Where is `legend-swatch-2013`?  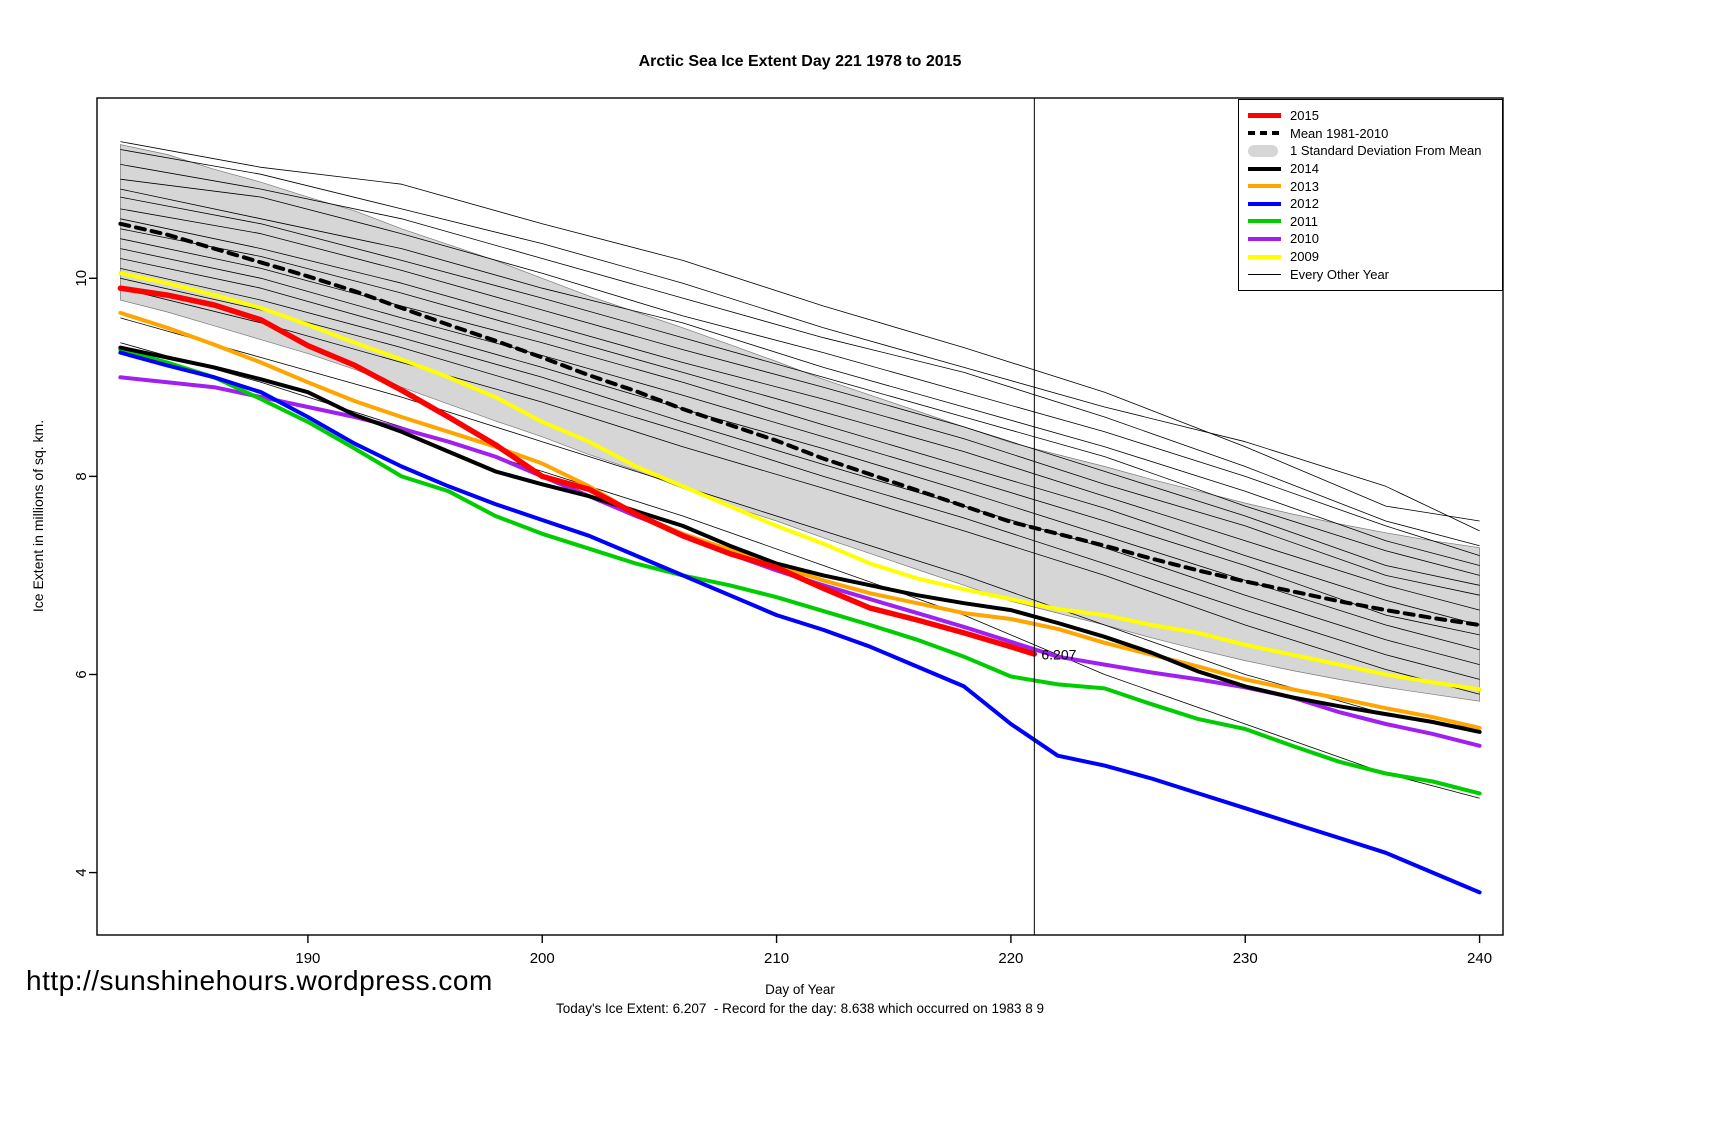 legend-swatch-2013 is located at coordinates (1264, 186).